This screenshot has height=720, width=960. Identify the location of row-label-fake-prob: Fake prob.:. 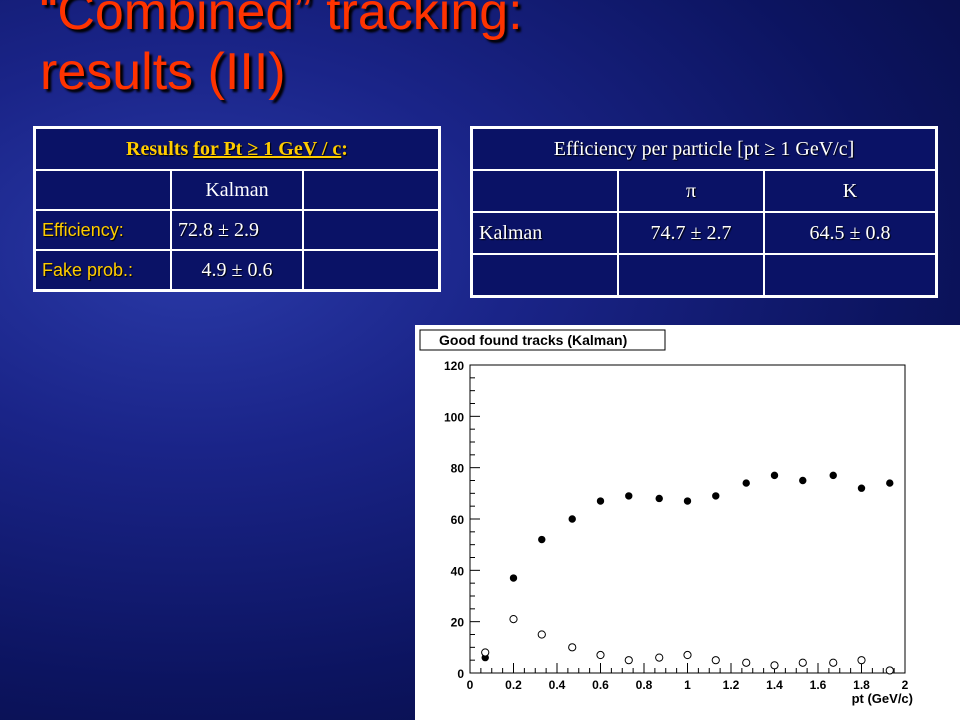
(102, 270).